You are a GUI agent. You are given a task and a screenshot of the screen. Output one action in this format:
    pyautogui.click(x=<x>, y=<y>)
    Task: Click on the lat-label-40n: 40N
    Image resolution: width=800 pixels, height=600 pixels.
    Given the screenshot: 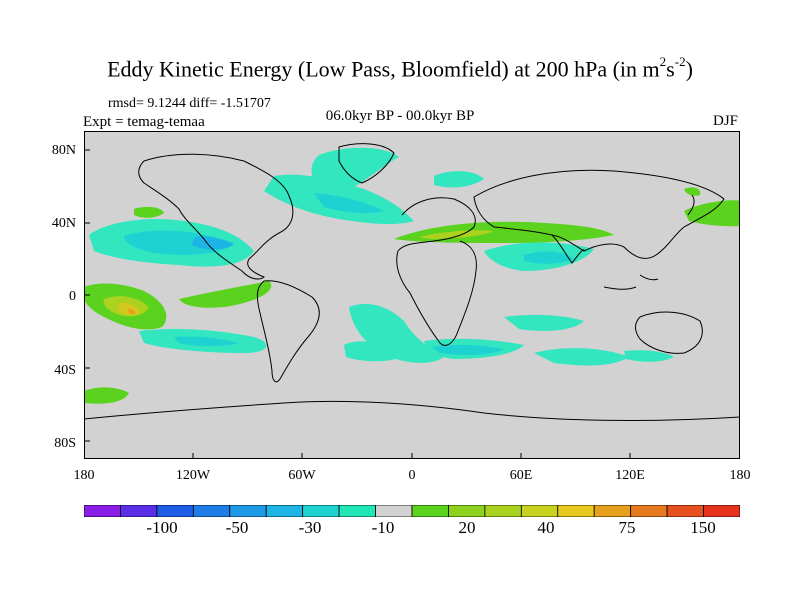 What is the action you would take?
    pyautogui.click(x=63, y=223)
    